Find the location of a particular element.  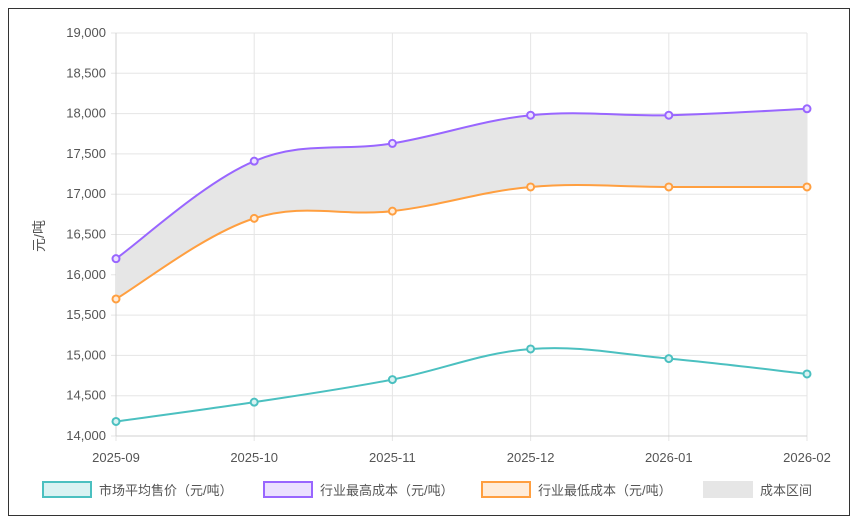

y-axis-label: 元/吨 is located at coordinates (39, 236).